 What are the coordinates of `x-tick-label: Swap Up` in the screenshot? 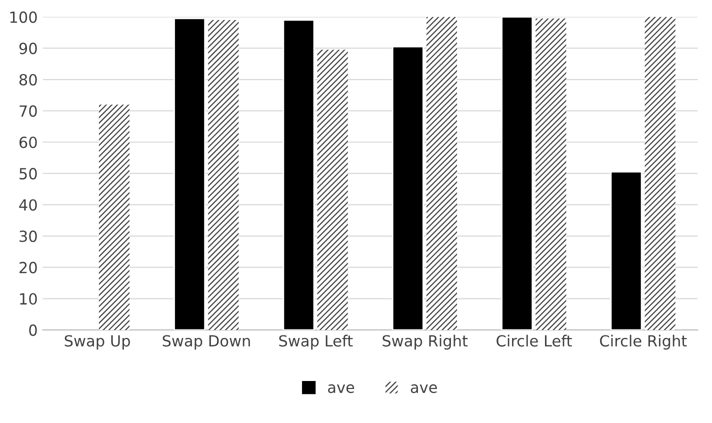 It's located at (97, 342).